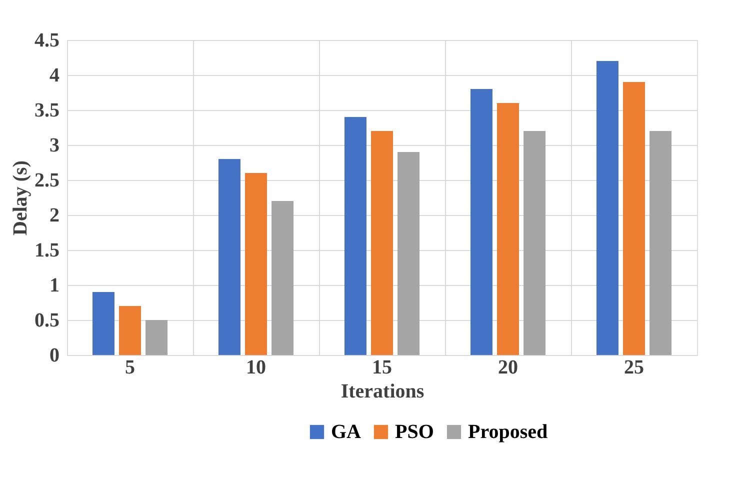 This screenshot has height=496, width=751. Describe the element at coordinates (55, 215) in the screenshot. I see `y-tick-label: 2` at that location.